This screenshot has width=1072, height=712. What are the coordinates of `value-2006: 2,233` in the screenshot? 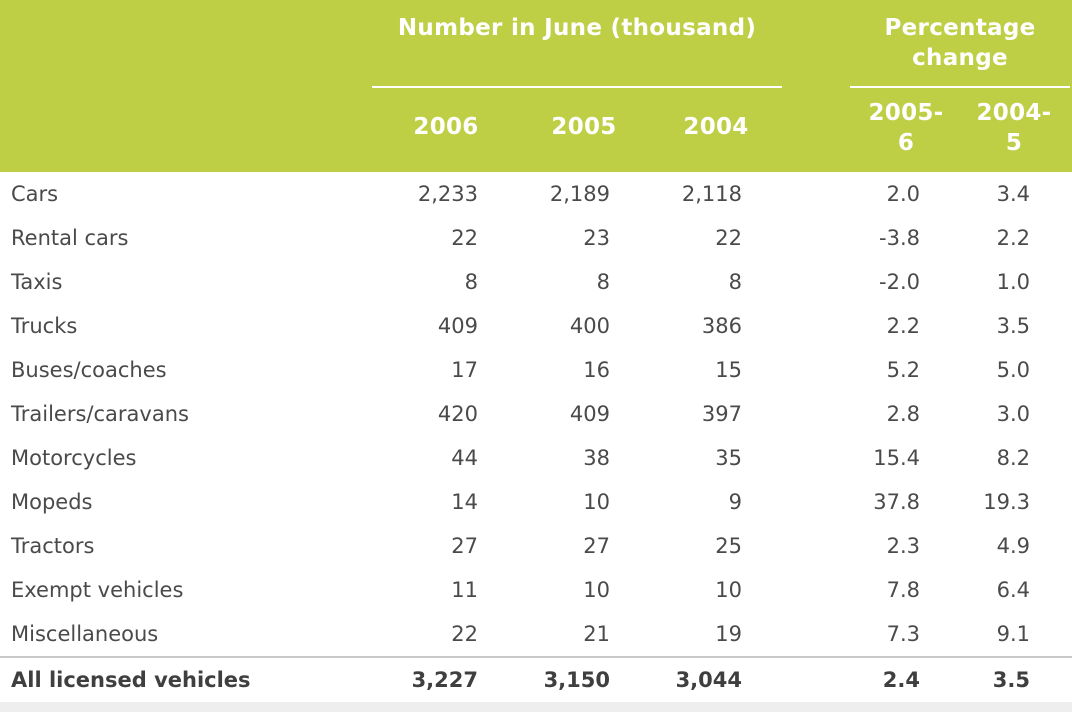 It's located at (447, 194).